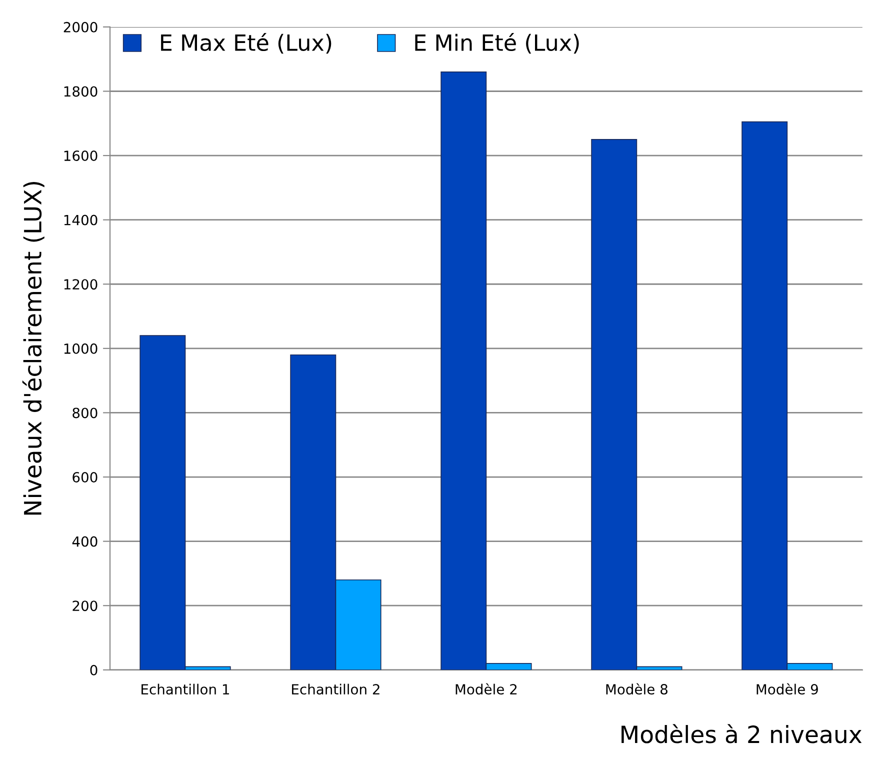 The height and width of the screenshot is (770, 880). What do you see at coordinates (81, 284) in the screenshot?
I see `y-tick-label: 1200` at bounding box center [81, 284].